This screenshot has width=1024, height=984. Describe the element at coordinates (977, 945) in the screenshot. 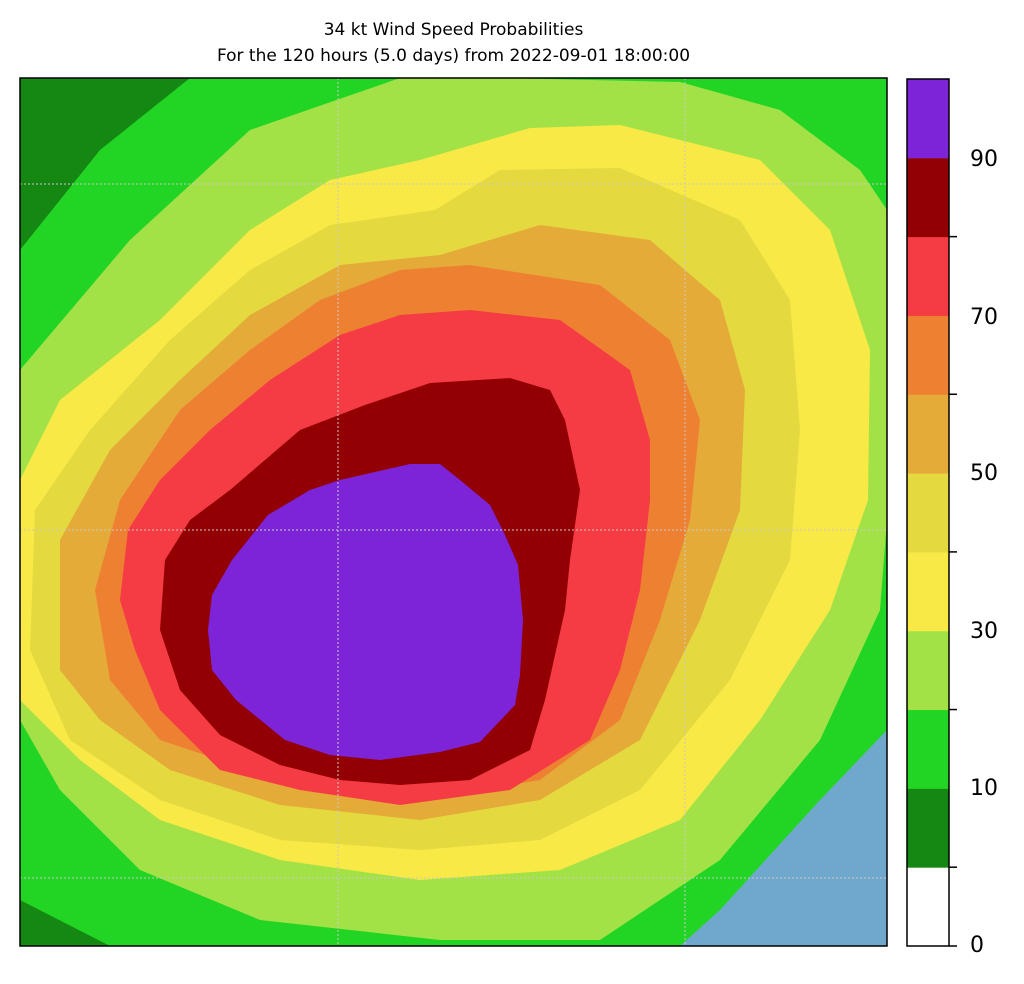

I see `colorbar-tick-label-0: 0` at that location.